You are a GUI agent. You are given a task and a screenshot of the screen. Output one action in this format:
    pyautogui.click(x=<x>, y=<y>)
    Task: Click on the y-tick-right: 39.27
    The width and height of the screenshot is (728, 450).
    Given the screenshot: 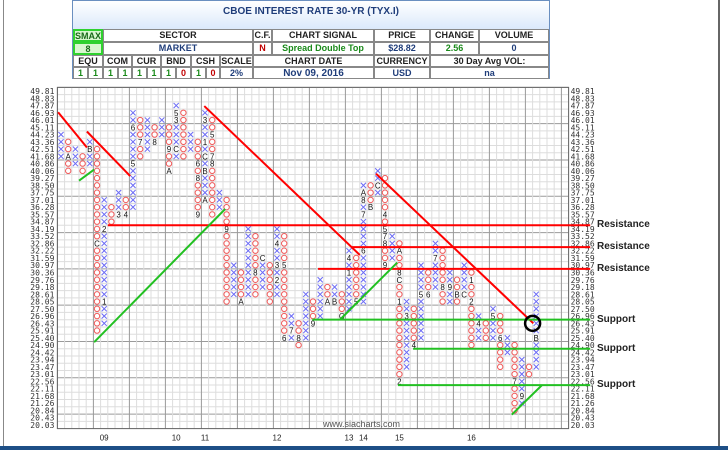 What is the action you would take?
    pyautogui.click(x=583, y=178)
    